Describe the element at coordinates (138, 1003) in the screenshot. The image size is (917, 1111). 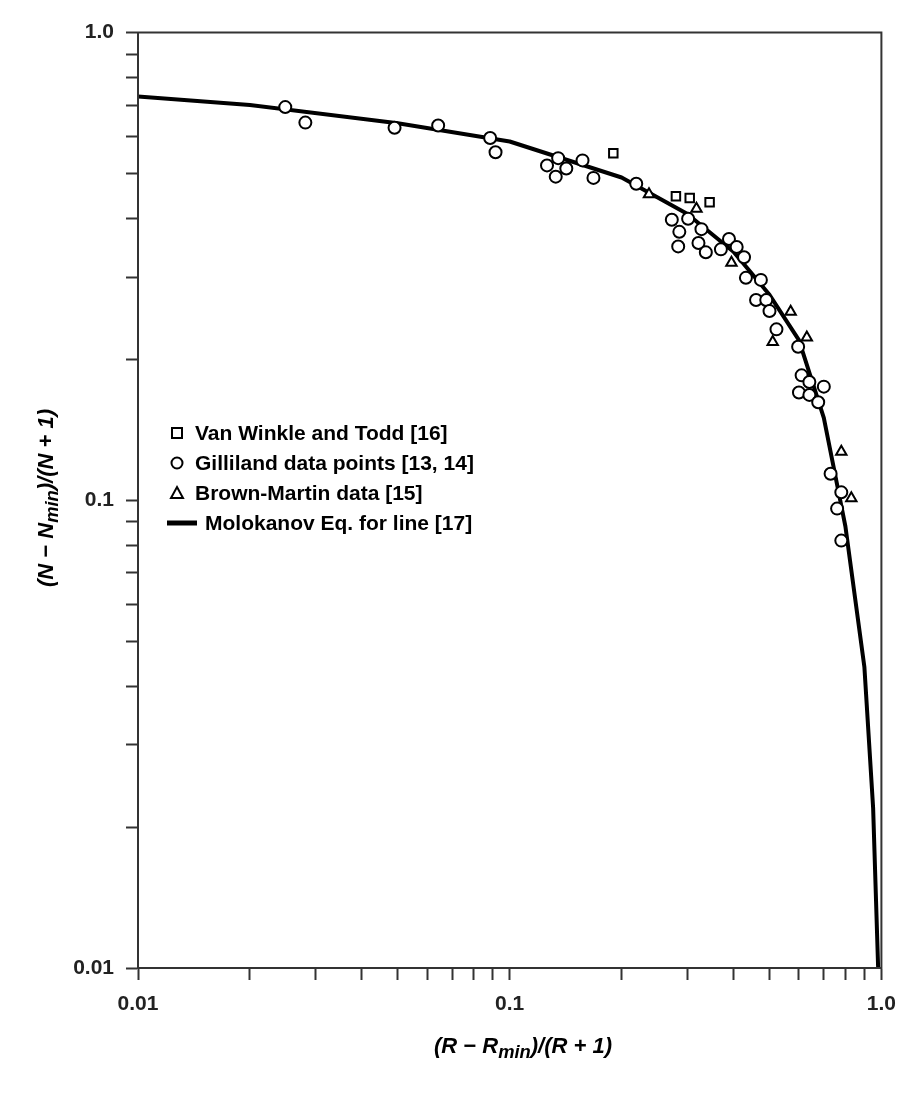
I see `x-tick-label: 0.01` at that location.